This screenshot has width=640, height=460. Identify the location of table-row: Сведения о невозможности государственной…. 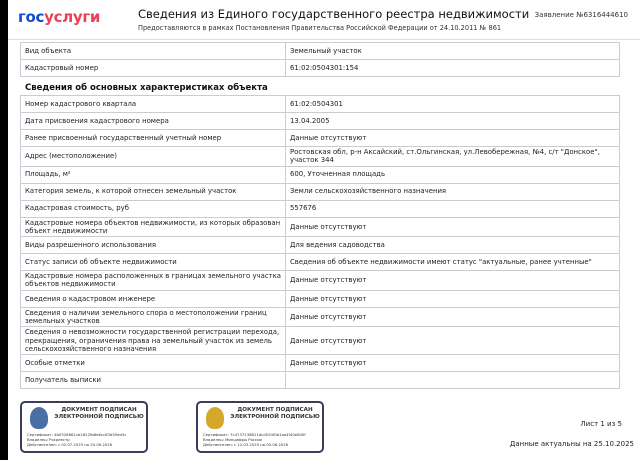
(320, 341).